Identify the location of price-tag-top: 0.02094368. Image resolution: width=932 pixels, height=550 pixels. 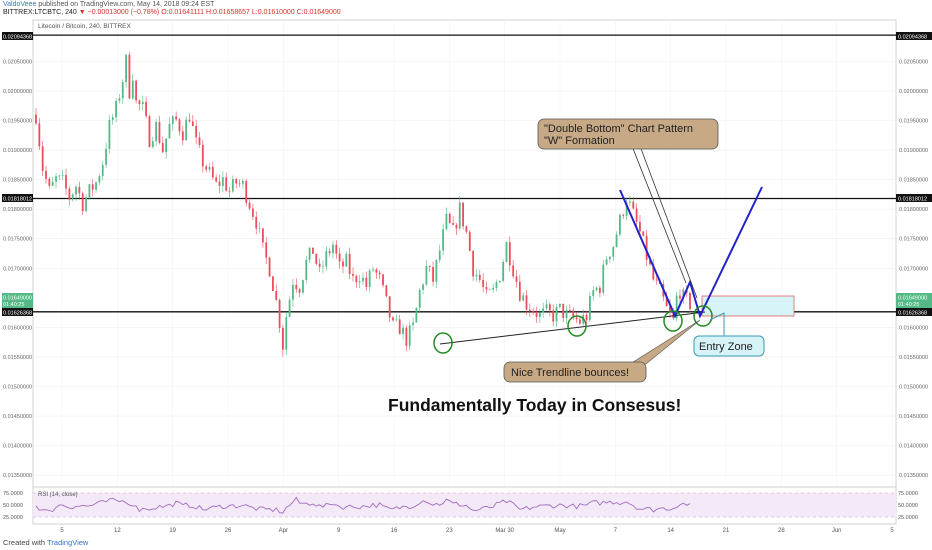
(914, 36).